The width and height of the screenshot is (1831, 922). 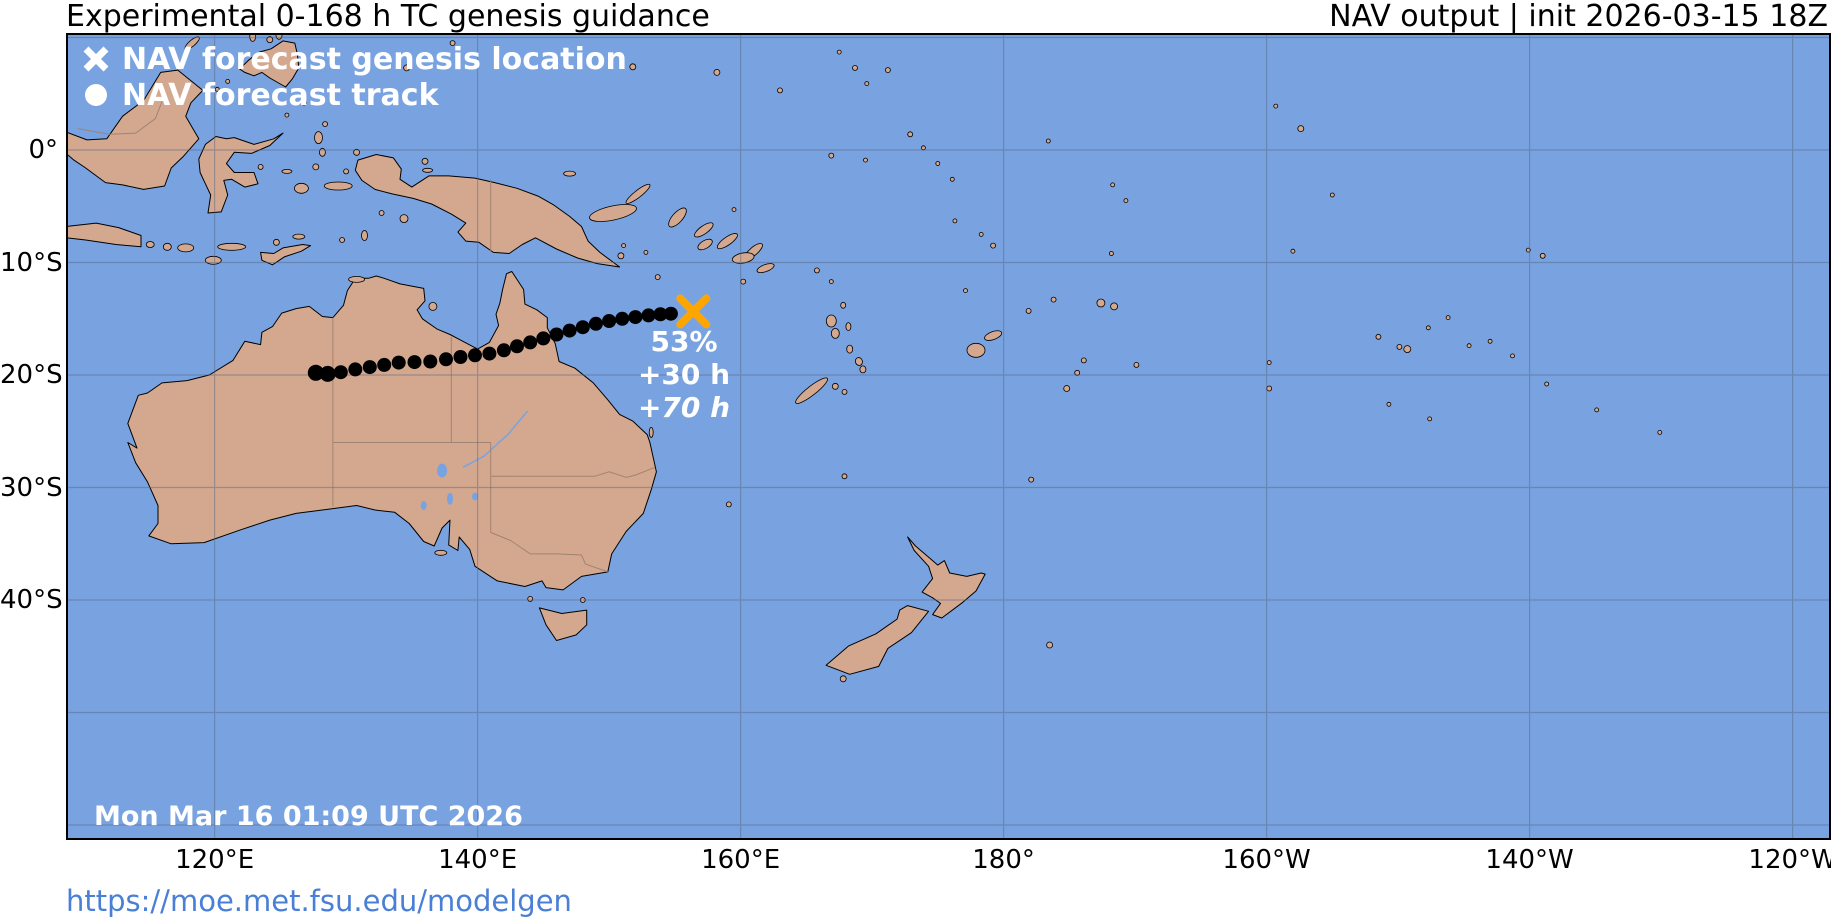 What do you see at coordinates (96, 59) in the screenshot?
I see `genesis-x-icon` at bounding box center [96, 59].